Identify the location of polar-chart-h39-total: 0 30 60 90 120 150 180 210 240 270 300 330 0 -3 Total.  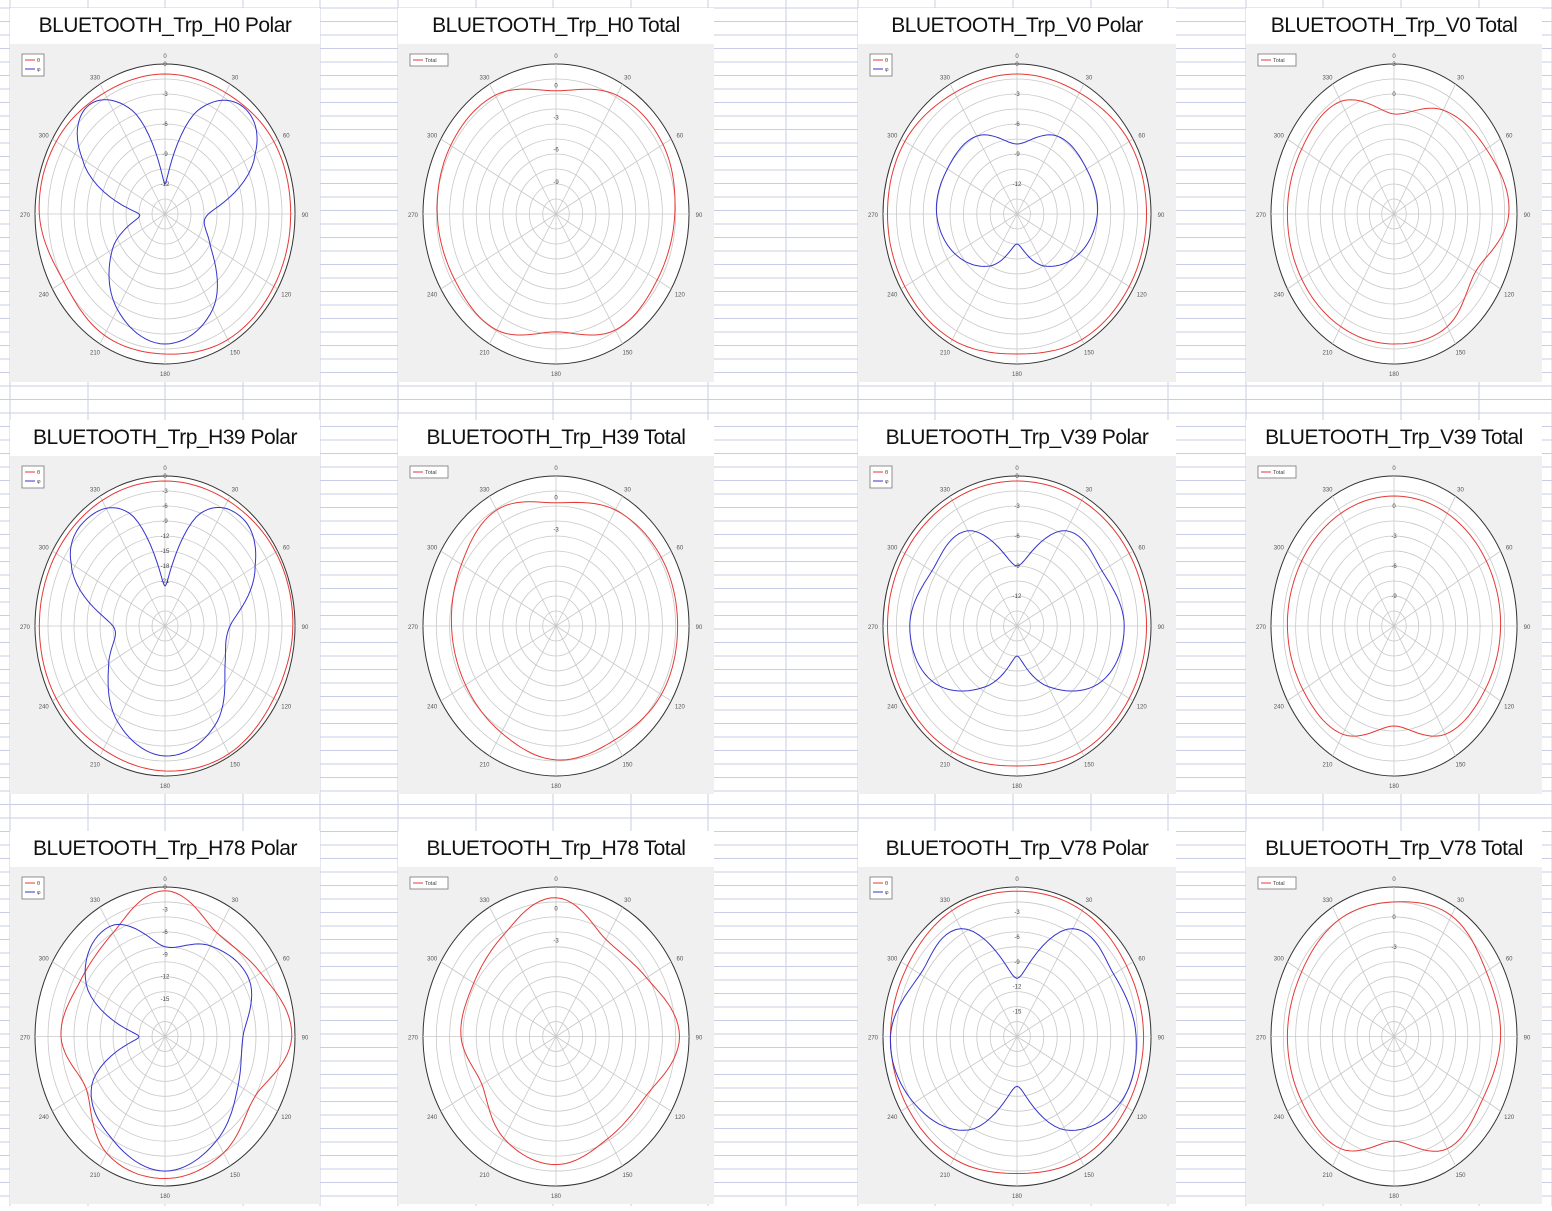
(556, 625).